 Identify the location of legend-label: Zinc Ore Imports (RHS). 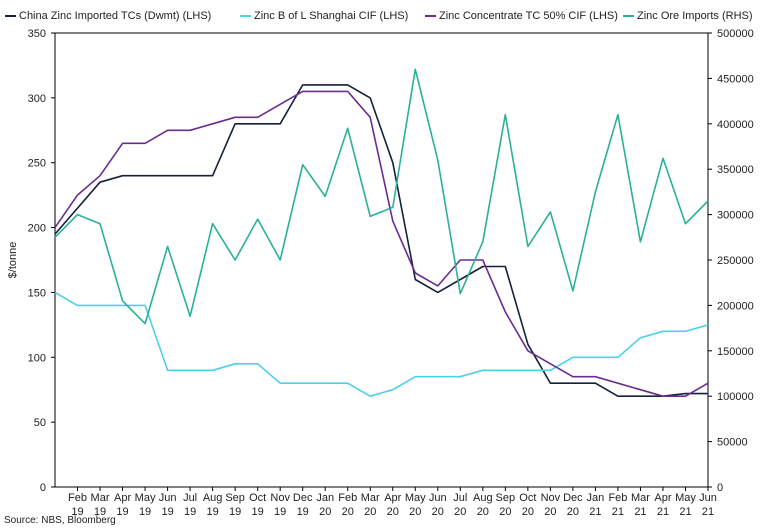
(695, 16).